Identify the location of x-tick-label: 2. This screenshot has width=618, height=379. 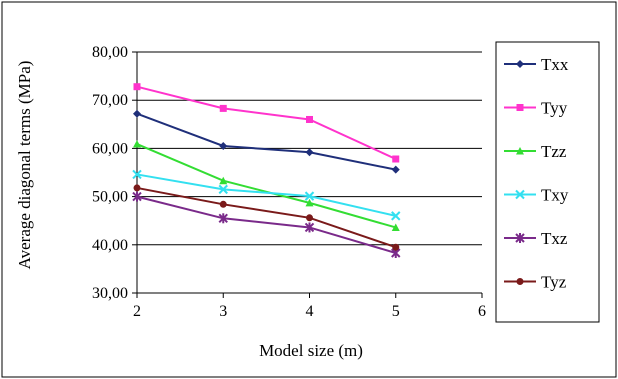
(137, 311).